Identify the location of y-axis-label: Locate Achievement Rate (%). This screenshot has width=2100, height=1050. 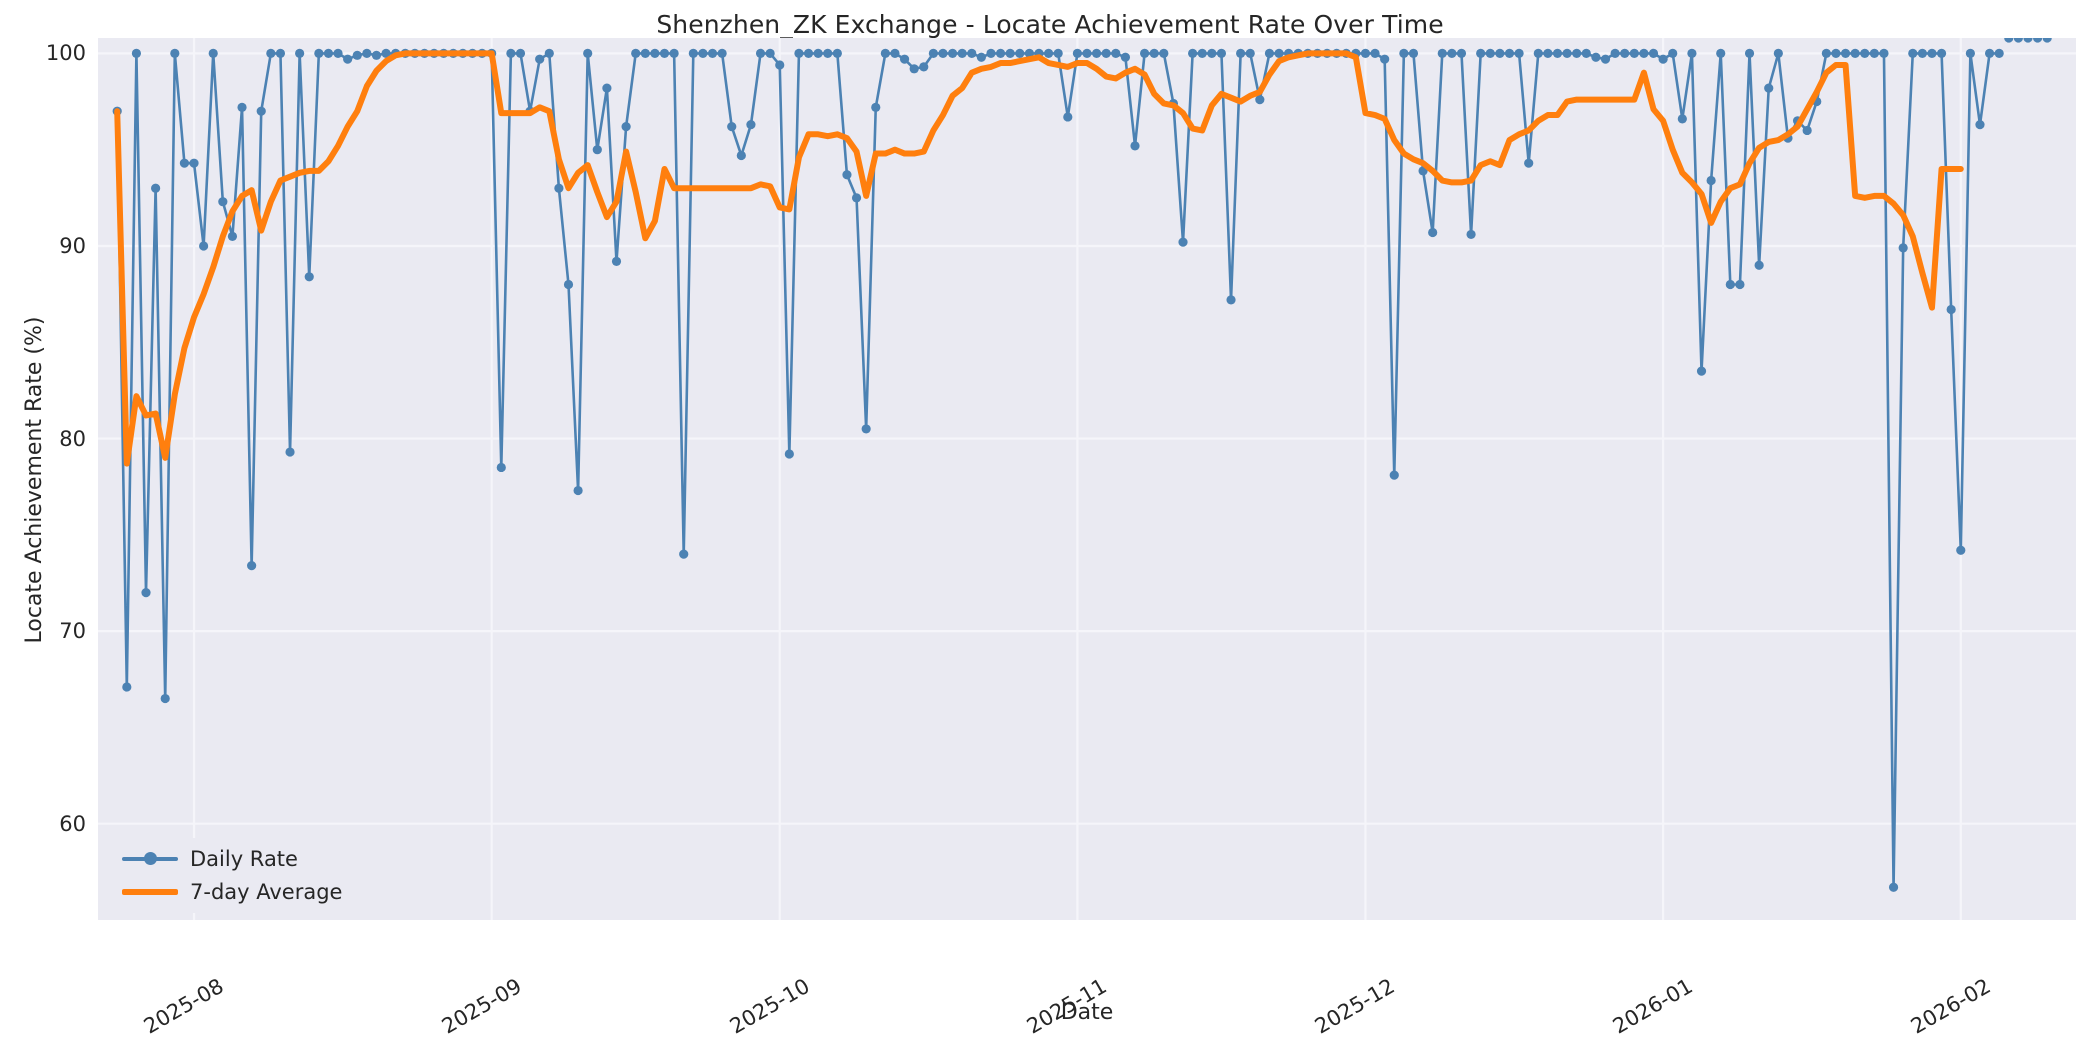
(34, 480).